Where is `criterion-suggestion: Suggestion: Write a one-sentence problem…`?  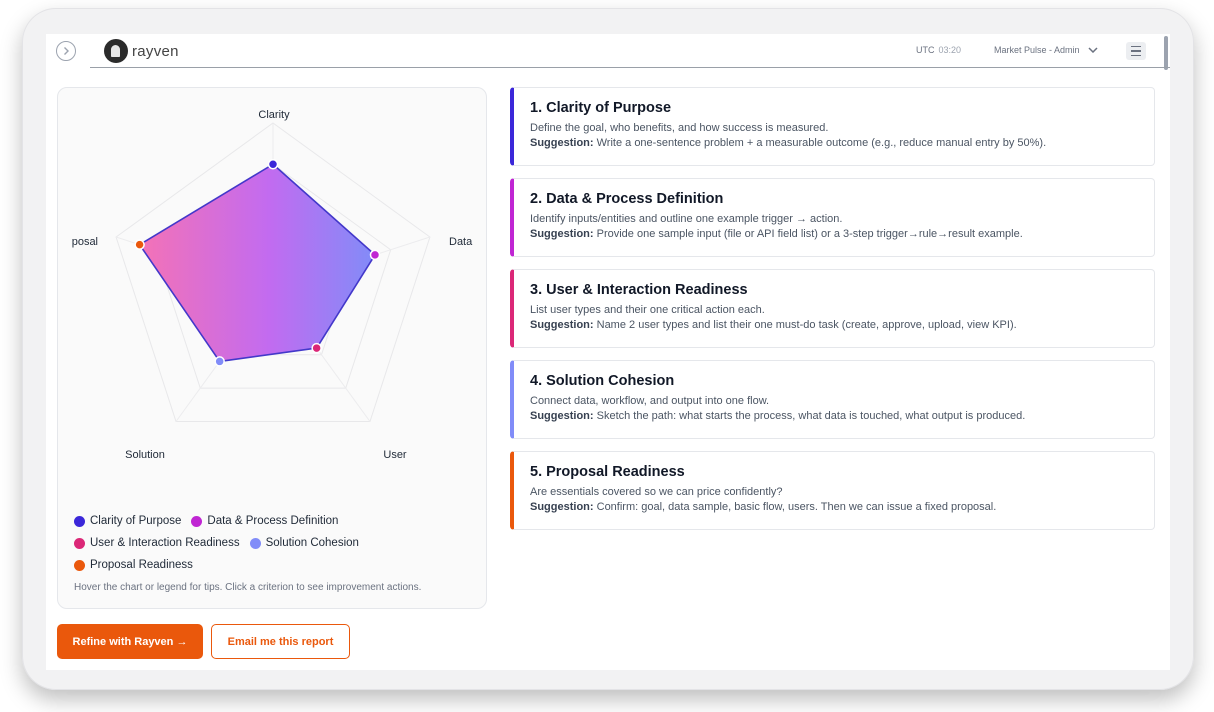
criterion-suggestion: Suggestion: Write a one-sentence problem… is located at coordinates (835, 143).